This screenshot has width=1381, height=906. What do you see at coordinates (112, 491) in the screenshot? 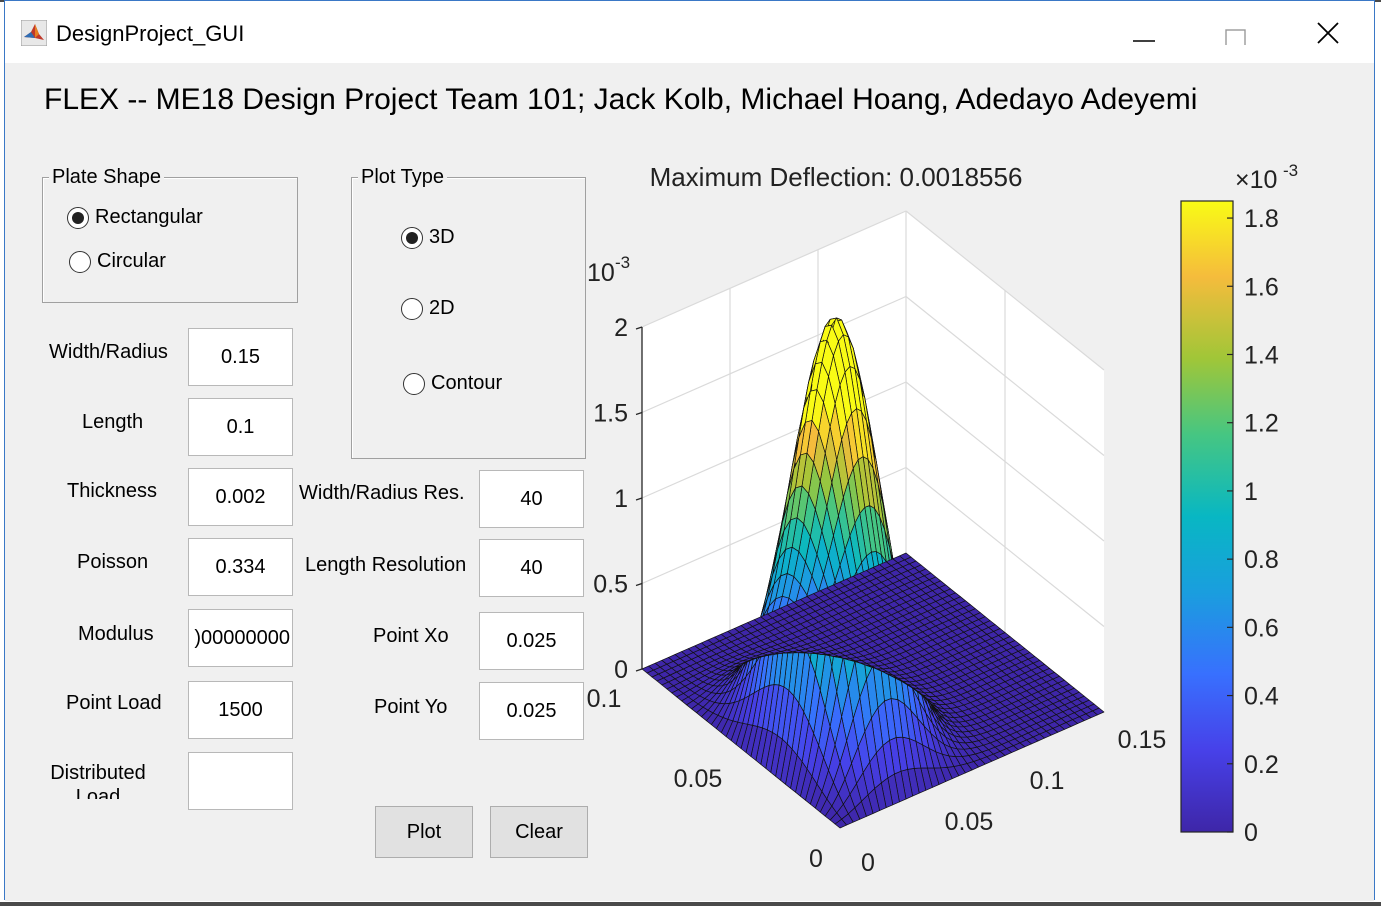
I see `thickness-label: Thickness` at bounding box center [112, 491].